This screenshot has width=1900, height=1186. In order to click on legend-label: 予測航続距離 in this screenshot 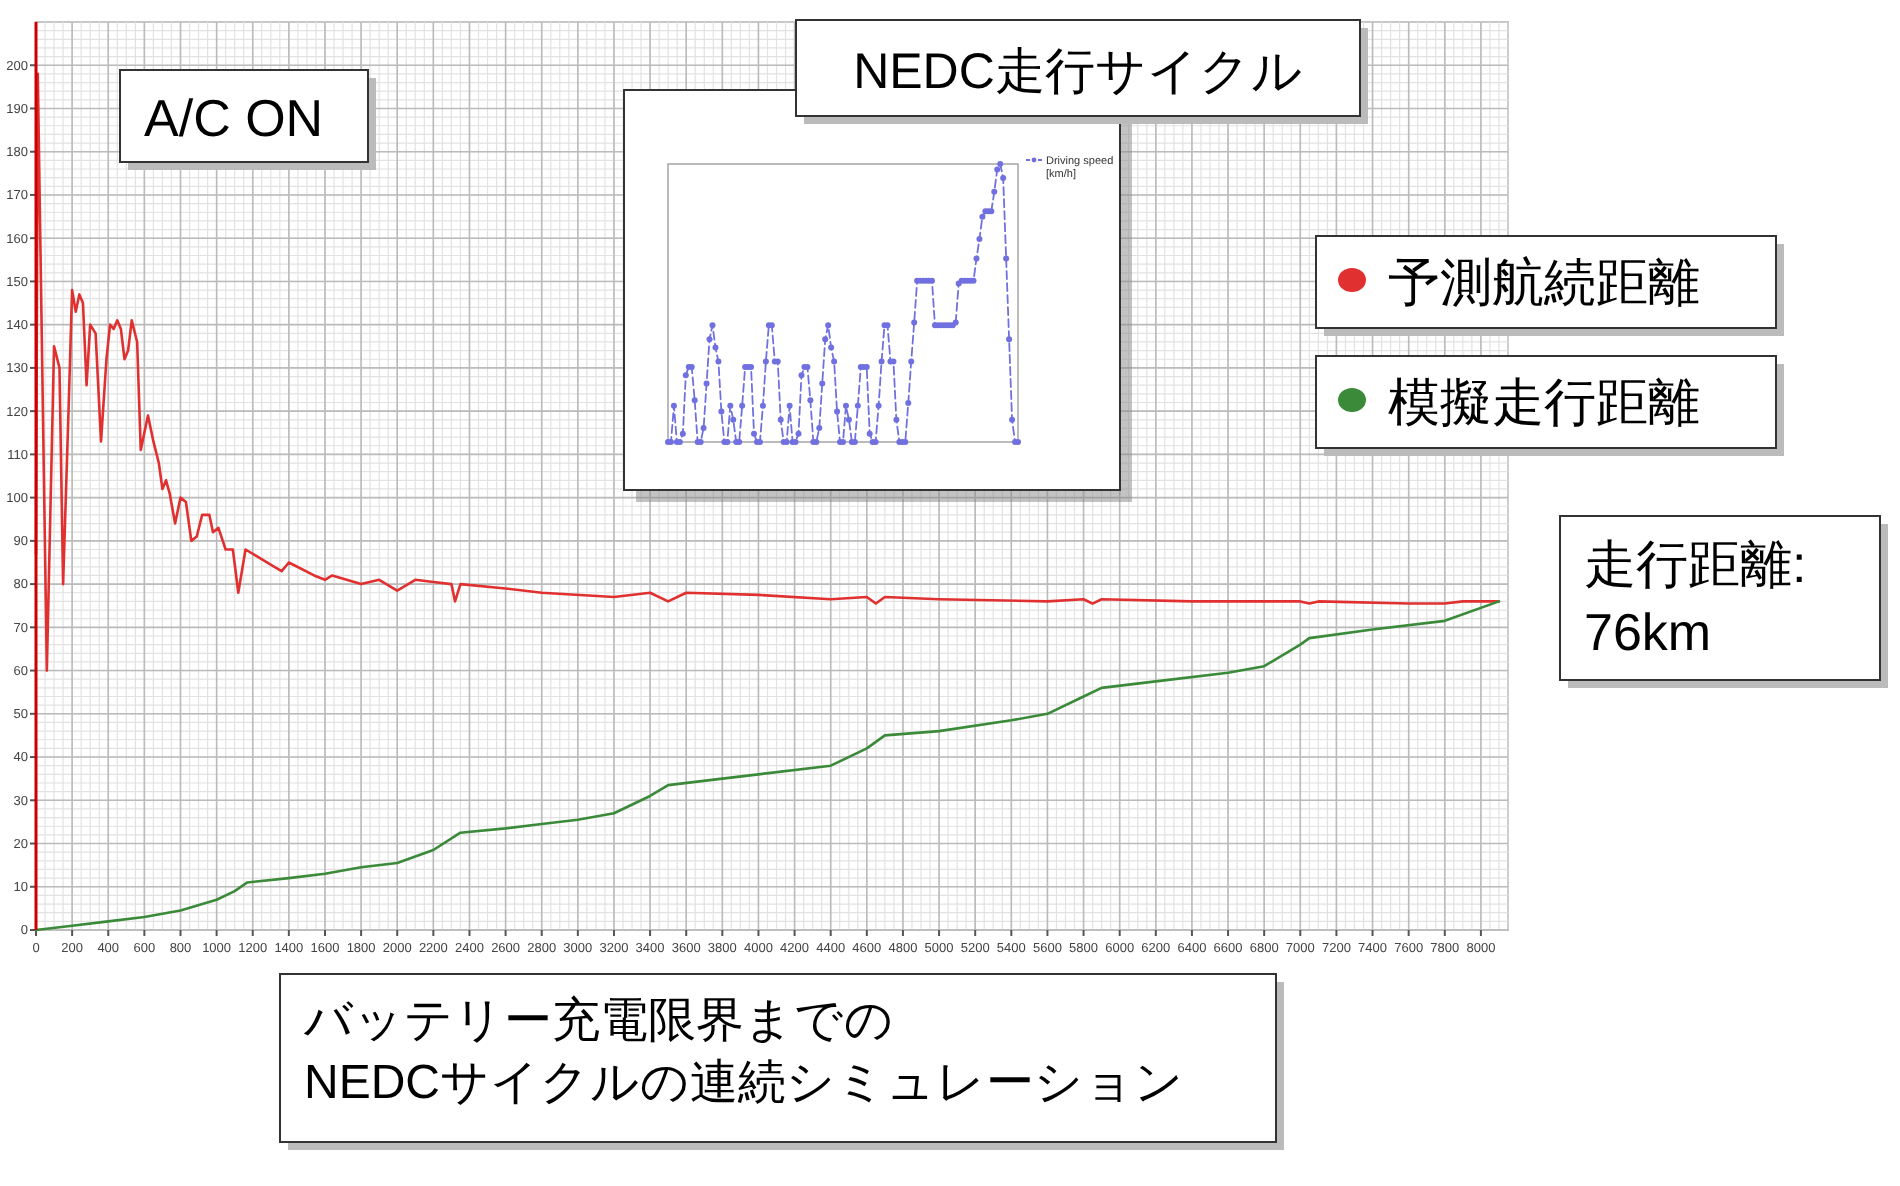, I will do `click(1544, 282)`.